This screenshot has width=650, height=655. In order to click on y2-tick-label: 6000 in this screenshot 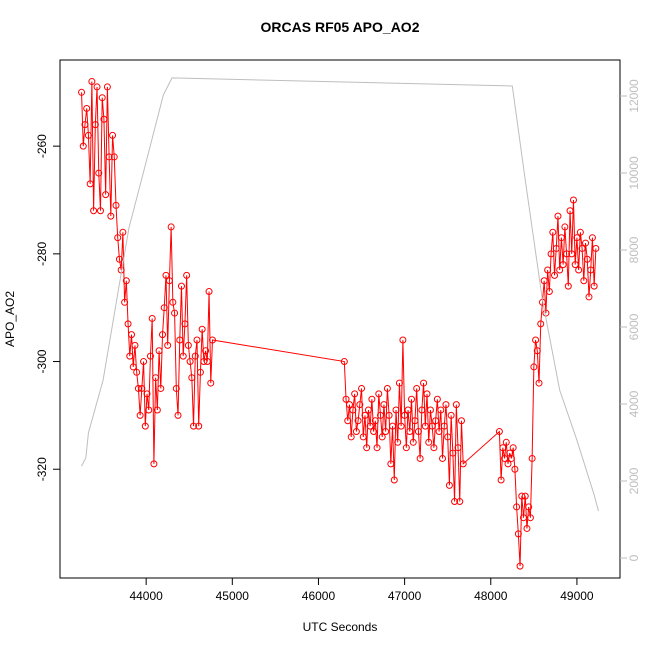, I will do `click(634, 326)`.